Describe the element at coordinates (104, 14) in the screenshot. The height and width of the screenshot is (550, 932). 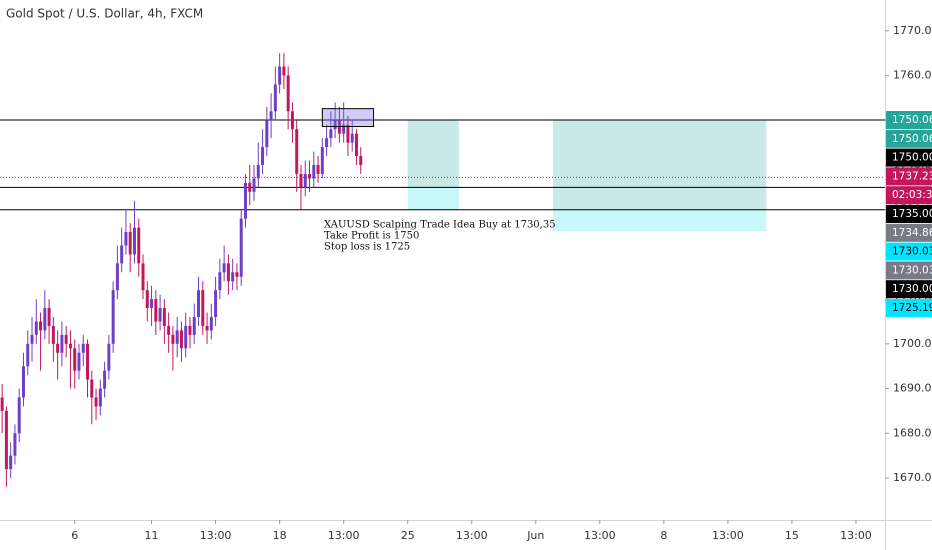
I see `chart-title: Gold Spot / U.S. Dollar, 4h, FXCM` at that location.